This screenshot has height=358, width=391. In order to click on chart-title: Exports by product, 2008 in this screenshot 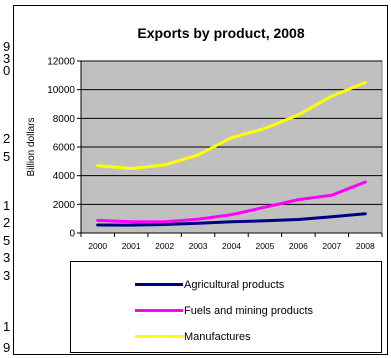, I will do `click(220, 33)`.